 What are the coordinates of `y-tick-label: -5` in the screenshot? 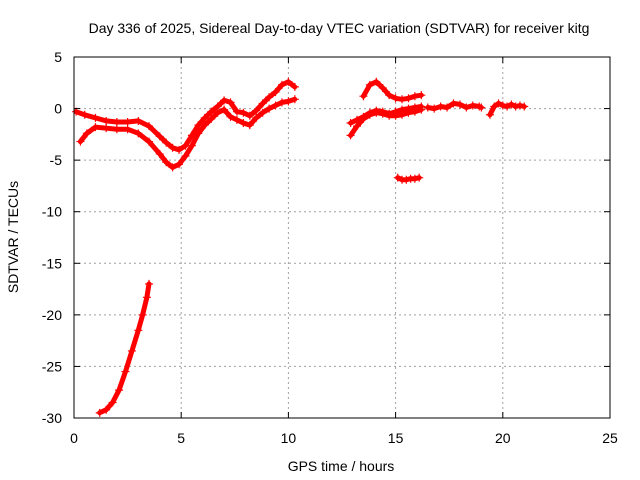 It's located at (56, 160).